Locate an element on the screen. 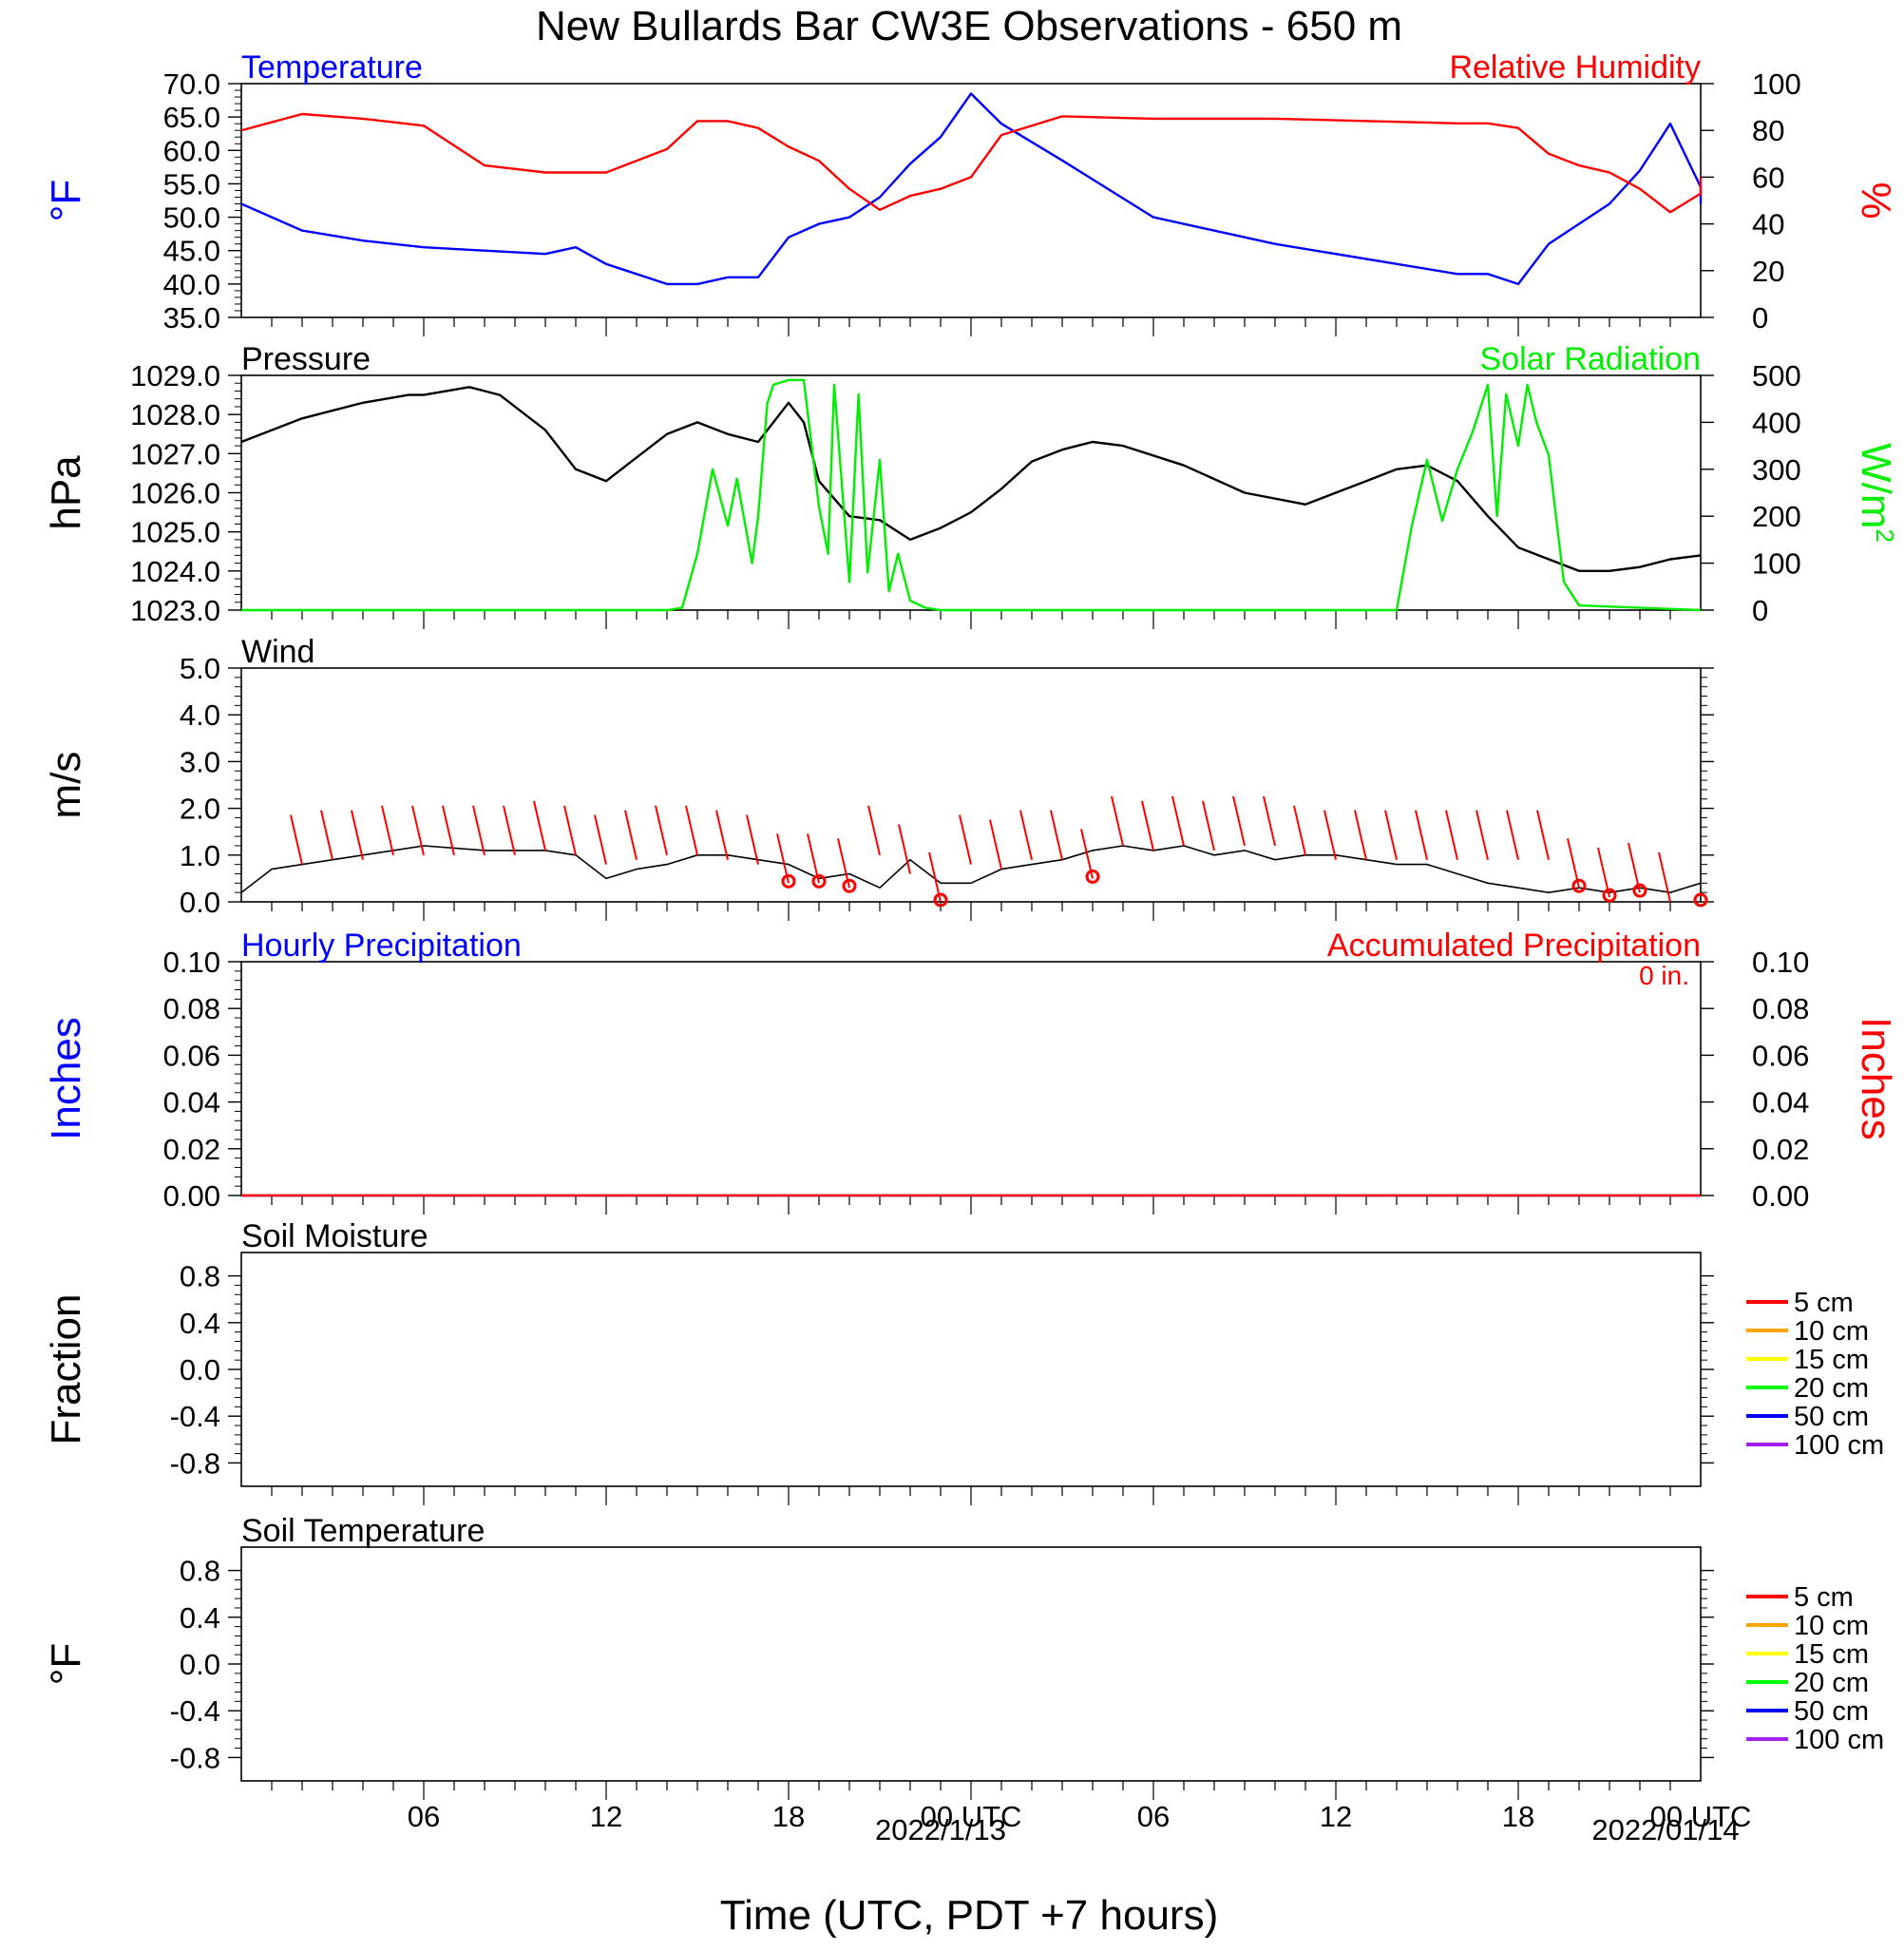 This screenshot has height=1951, width=1904. precip-total-label: 0 in. is located at coordinates (1664, 975).